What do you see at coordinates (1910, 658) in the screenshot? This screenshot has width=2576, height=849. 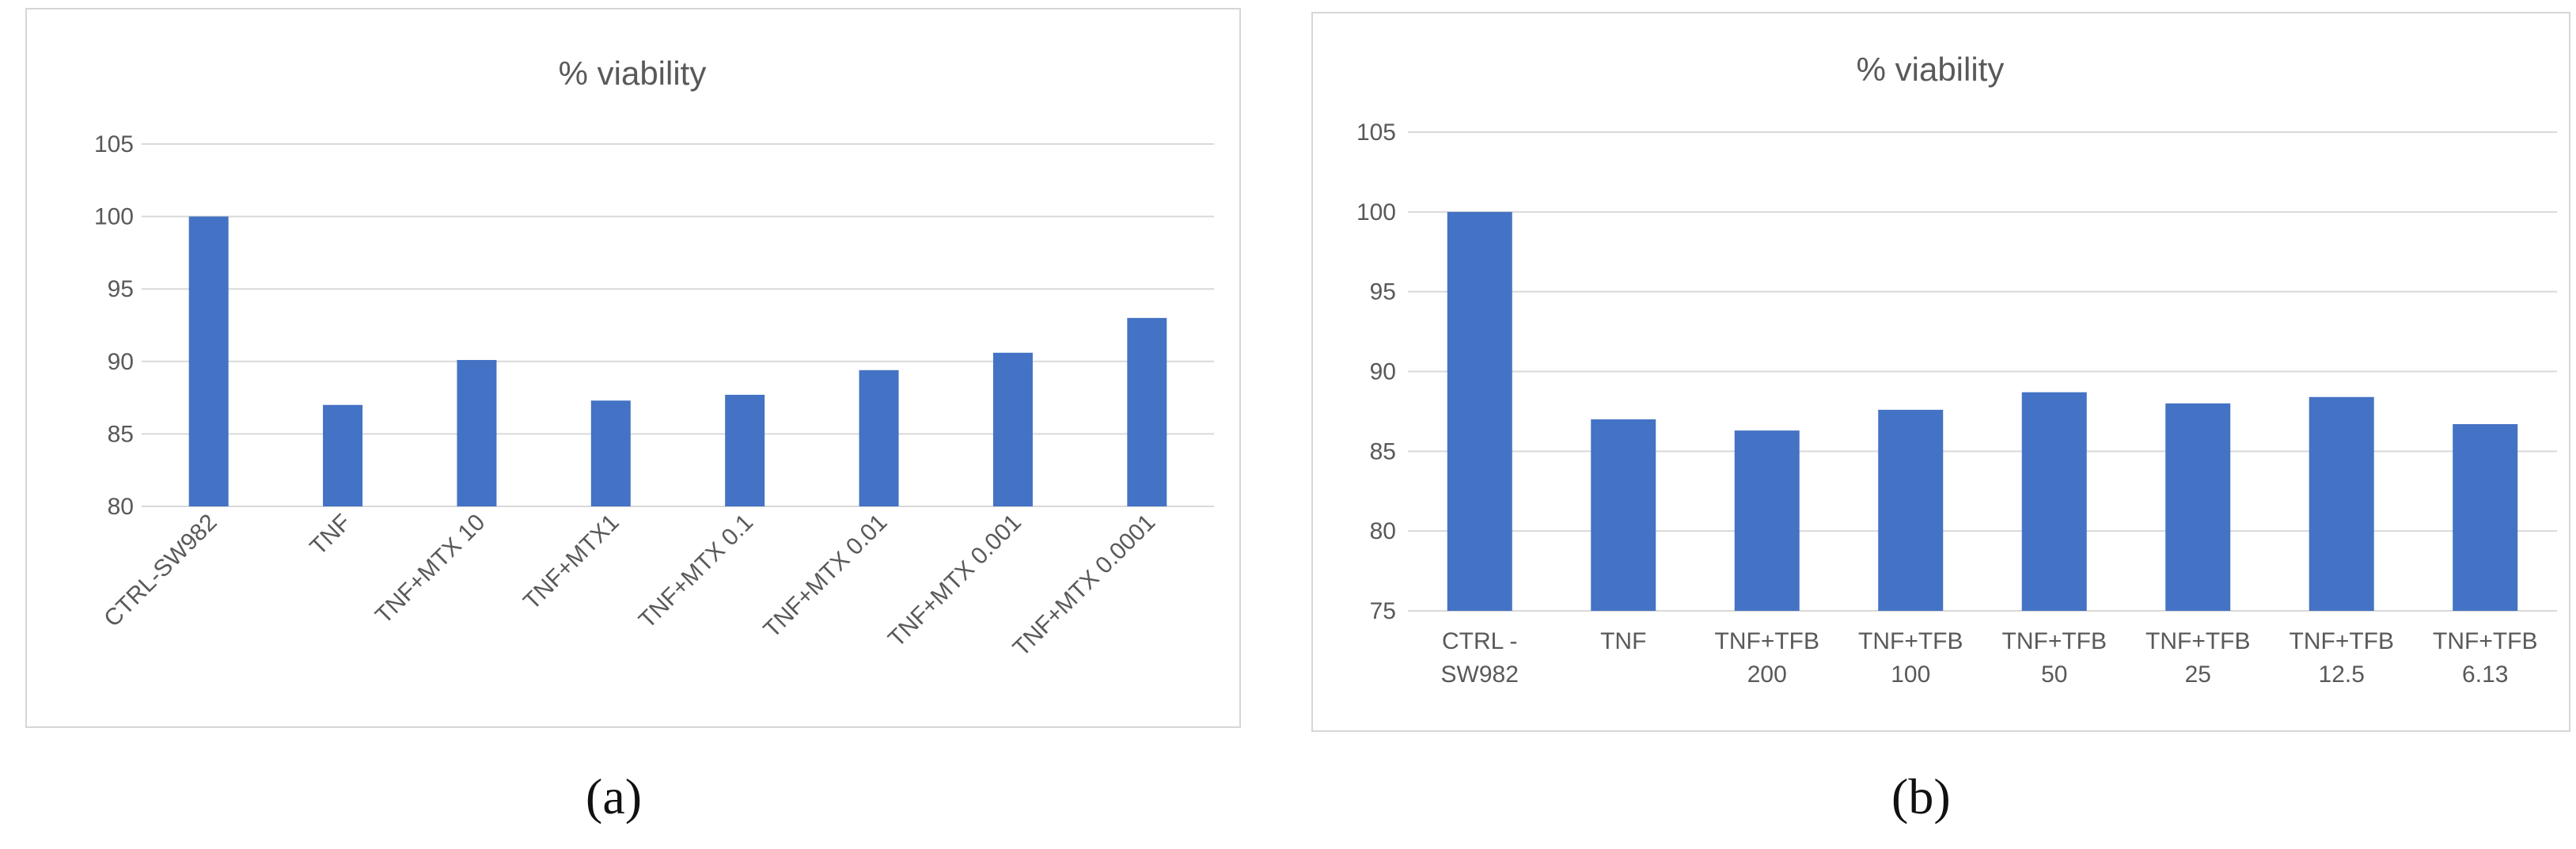 I see `chart-b-xtick-label: TNF+TFB 100` at bounding box center [1910, 658].